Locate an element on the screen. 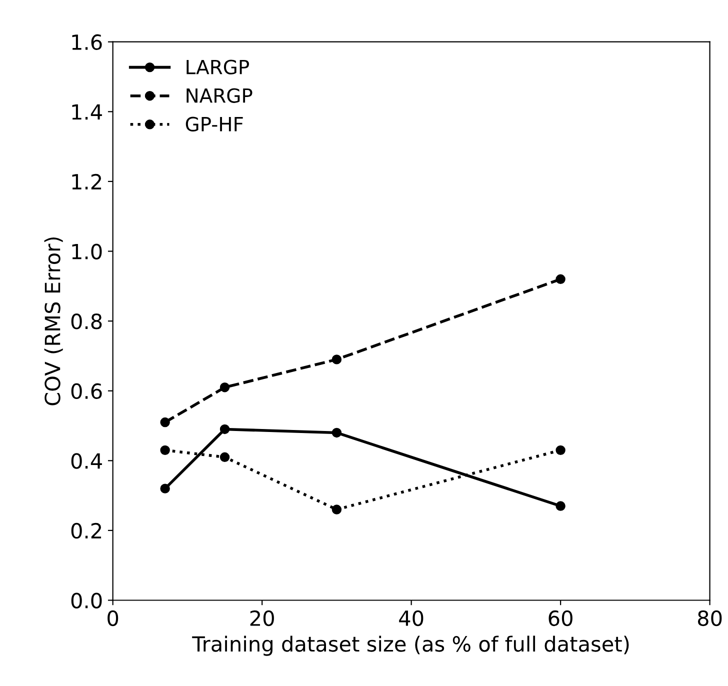 This screenshot has width=728, height=686. y-tick-label: 1.0 is located at coordinates (87, 252).